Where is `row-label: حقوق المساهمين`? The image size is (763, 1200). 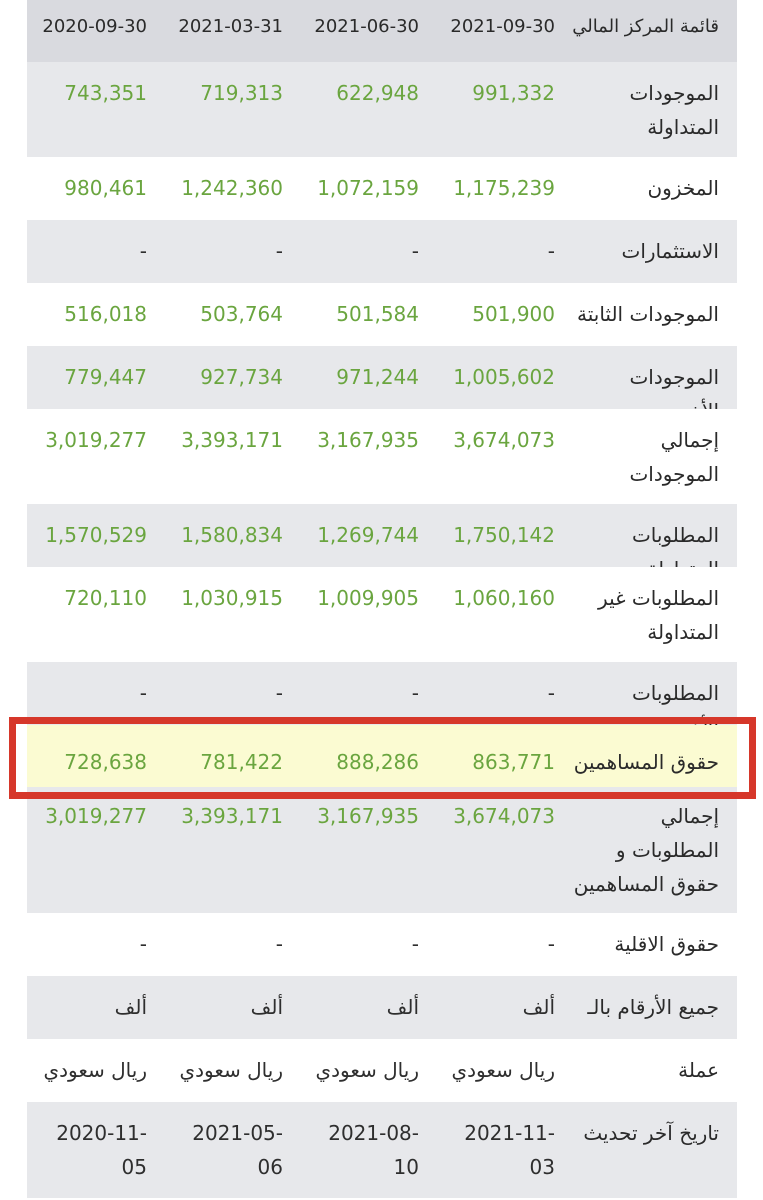
row-label: حقوق المساهمين is located at coordinates (646, 762).